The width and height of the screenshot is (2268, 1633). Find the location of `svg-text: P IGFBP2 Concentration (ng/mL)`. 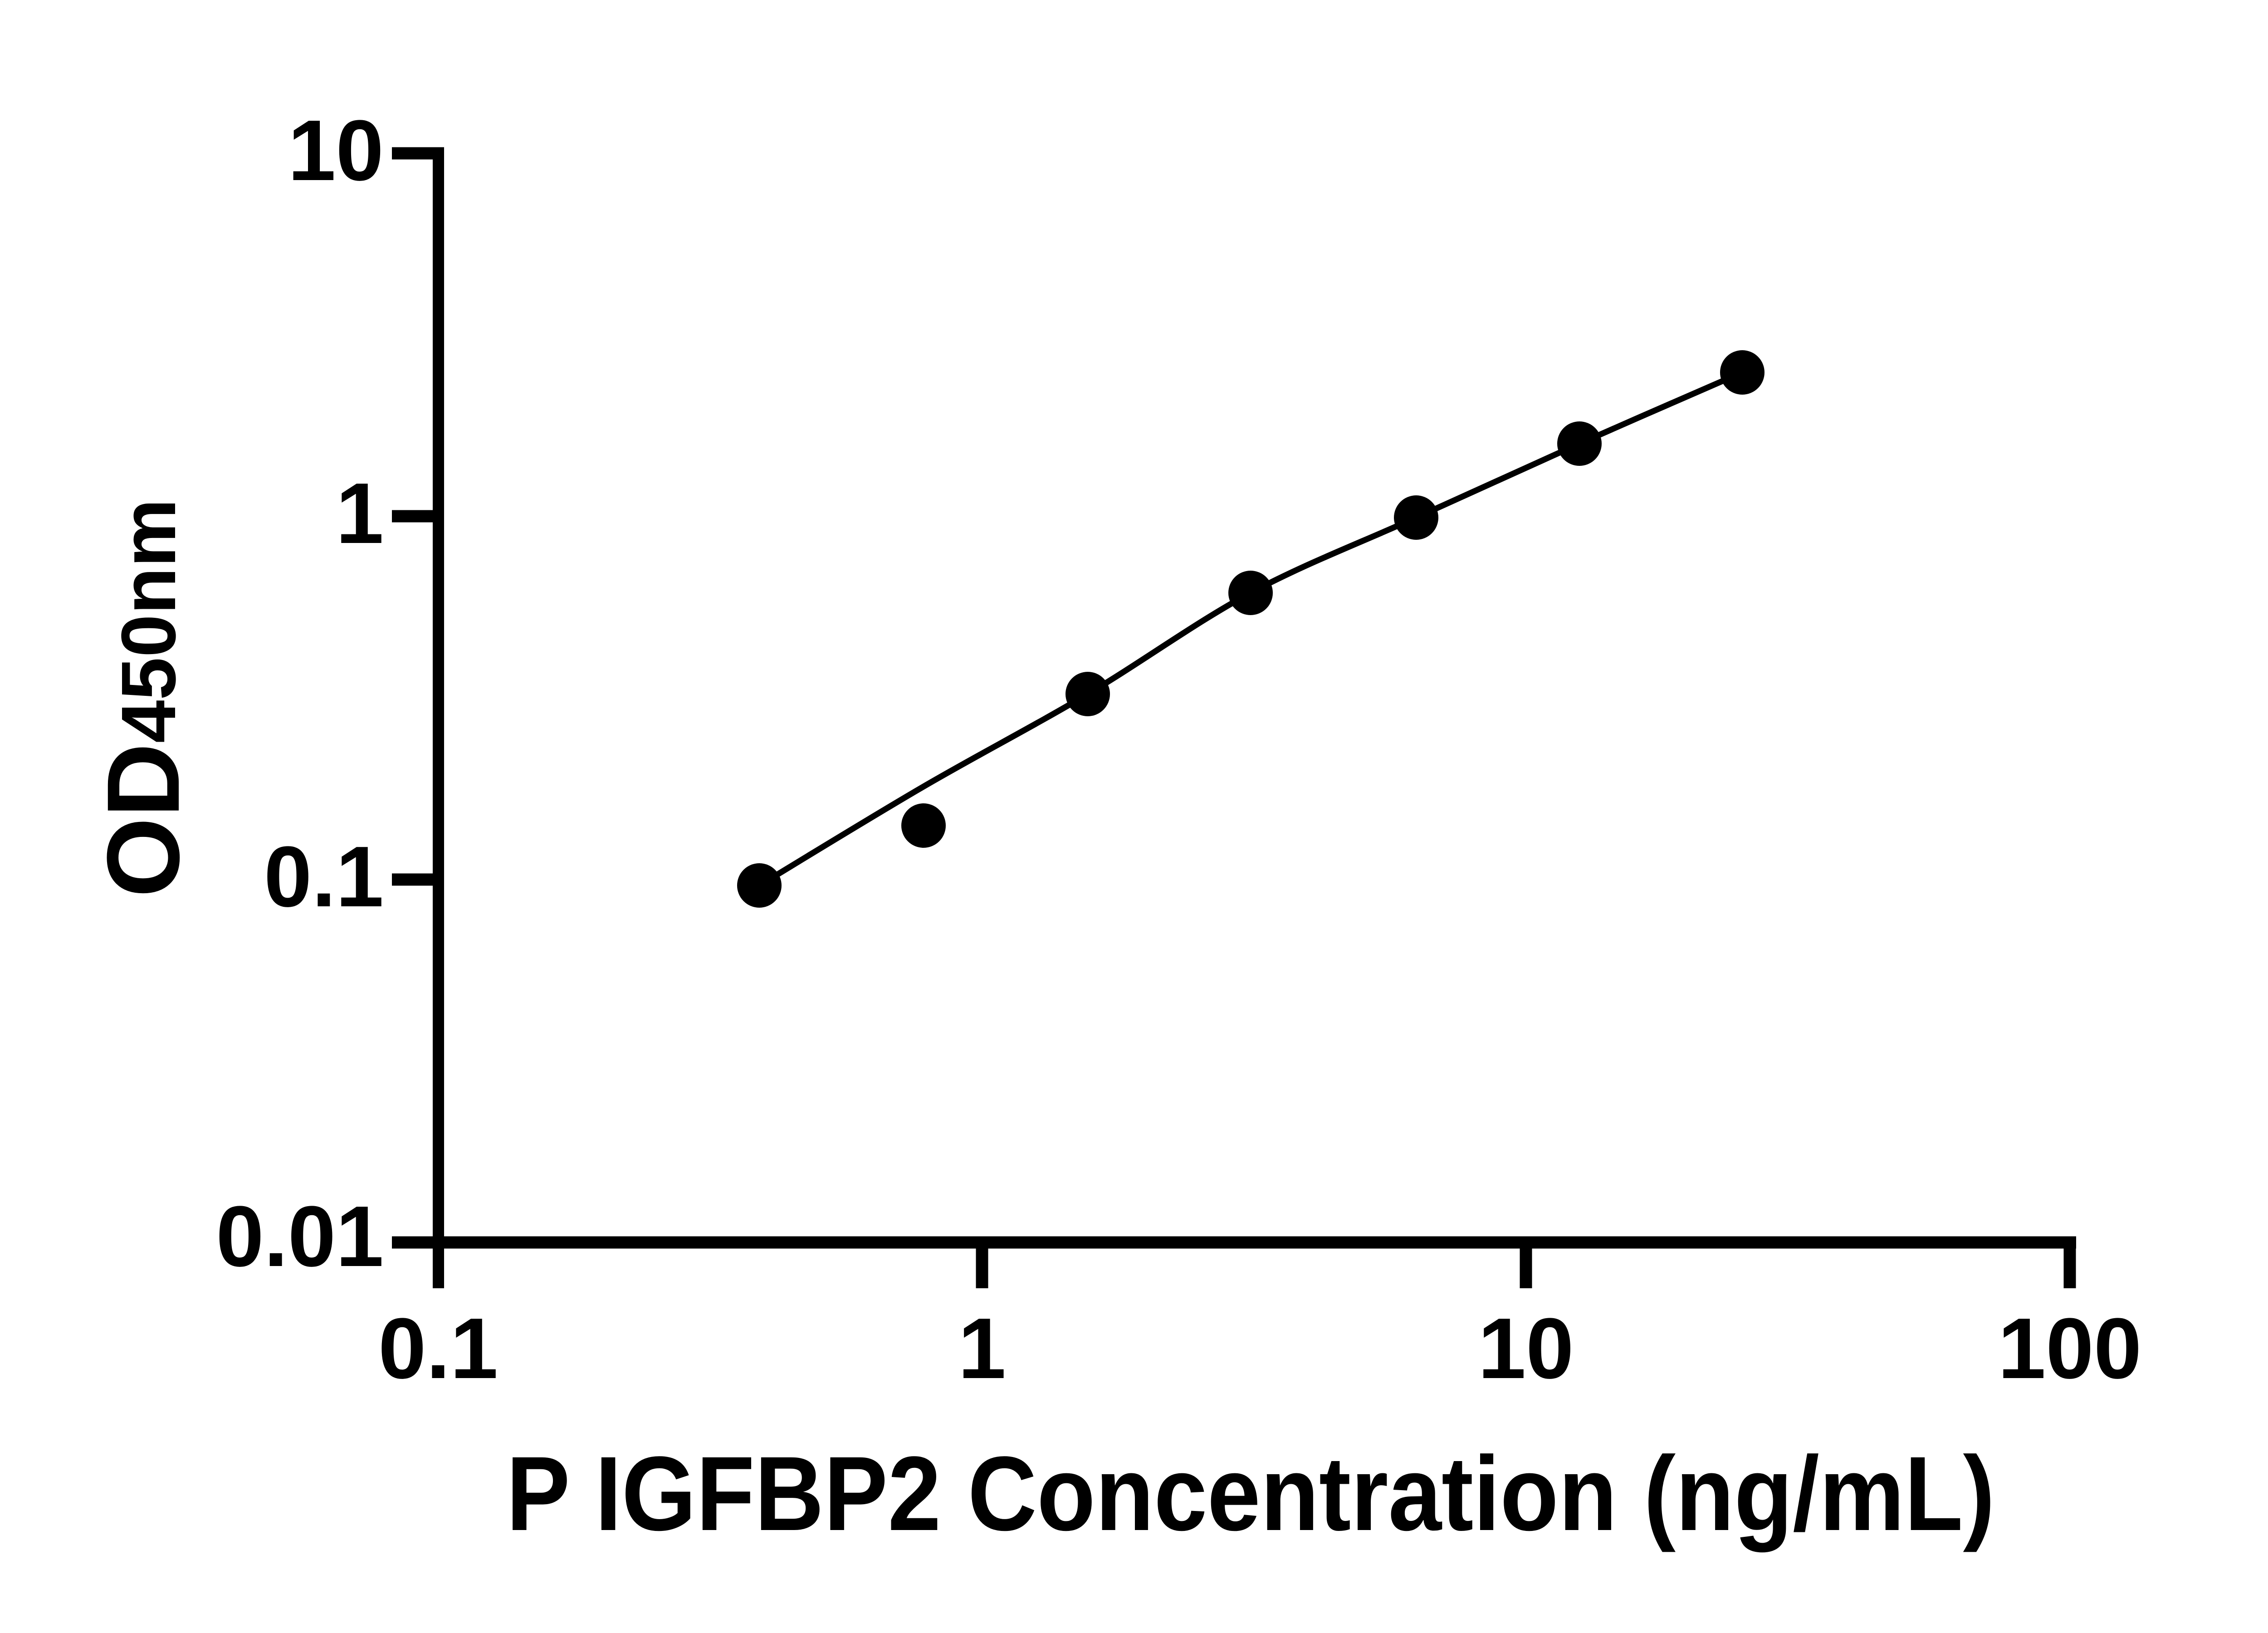

svg-text: P IGFBP2 Concentration (ng/mL) is located at coordinates (1251, 1494).